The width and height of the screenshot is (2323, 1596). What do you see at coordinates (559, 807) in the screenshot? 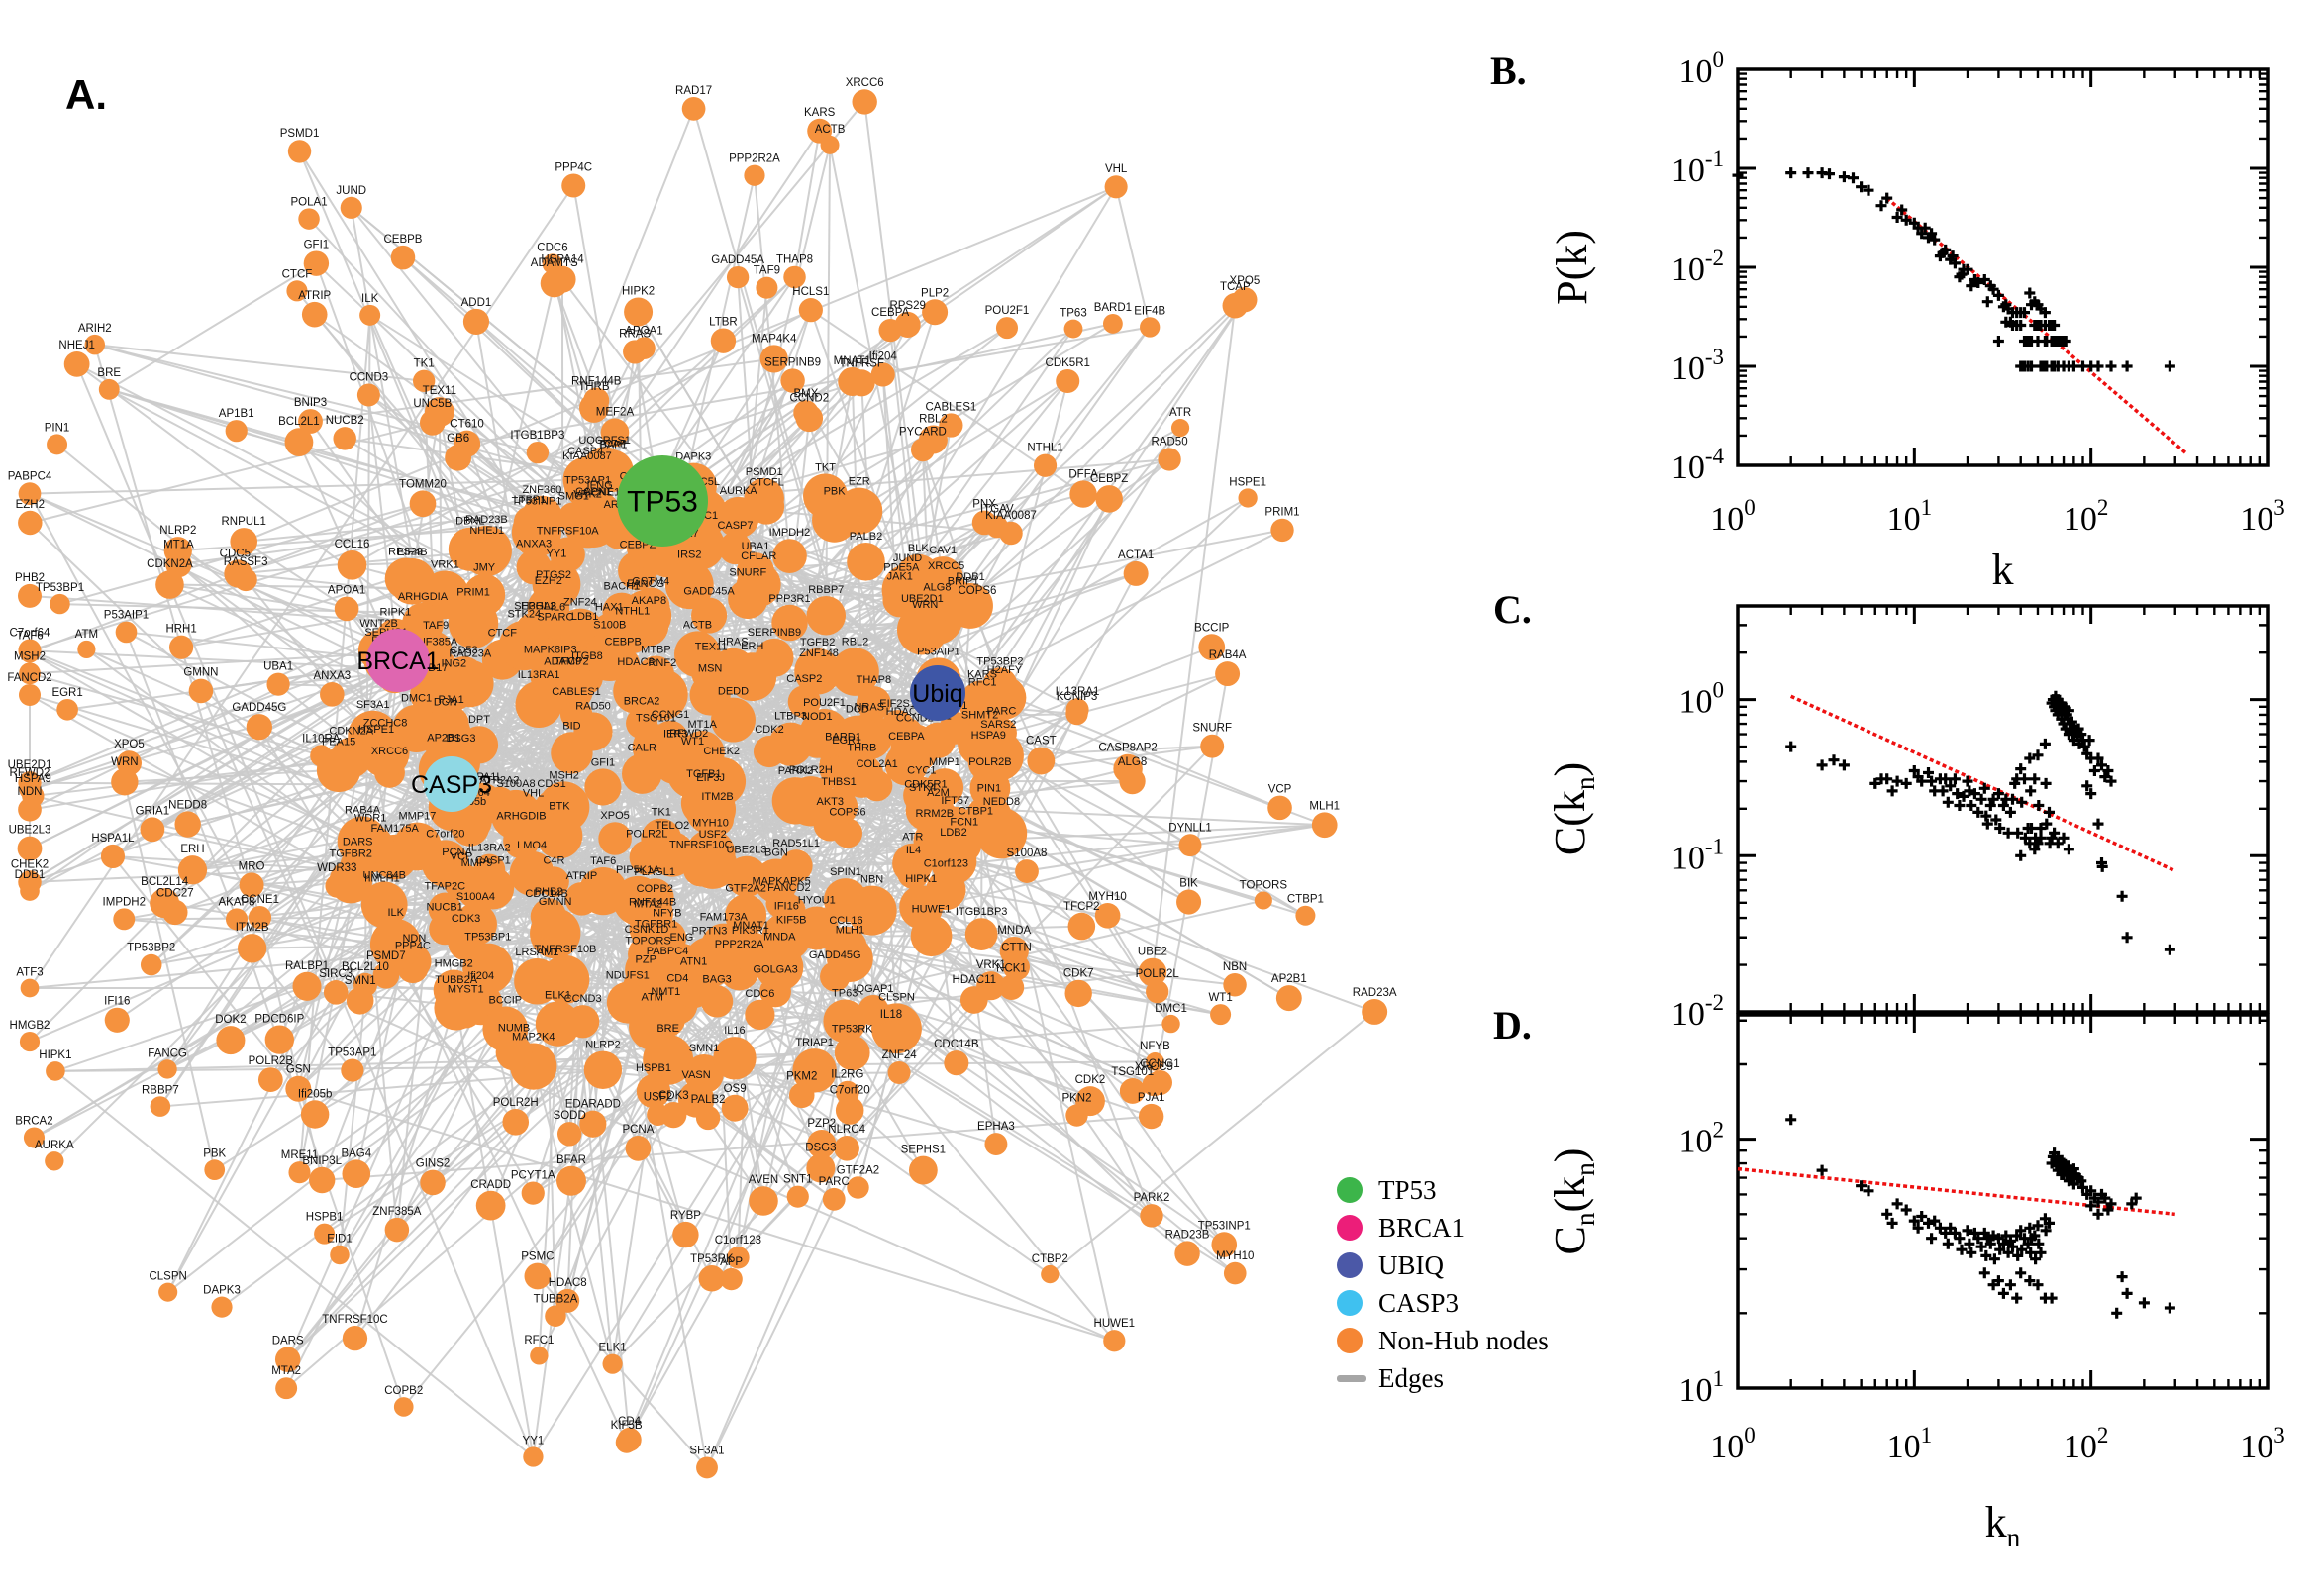
I see `network-node-label: BTK` at bounding box center [559, 807].